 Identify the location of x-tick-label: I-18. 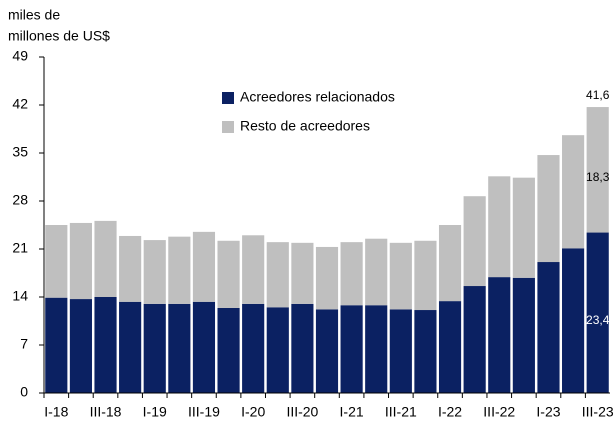
(56, 412).